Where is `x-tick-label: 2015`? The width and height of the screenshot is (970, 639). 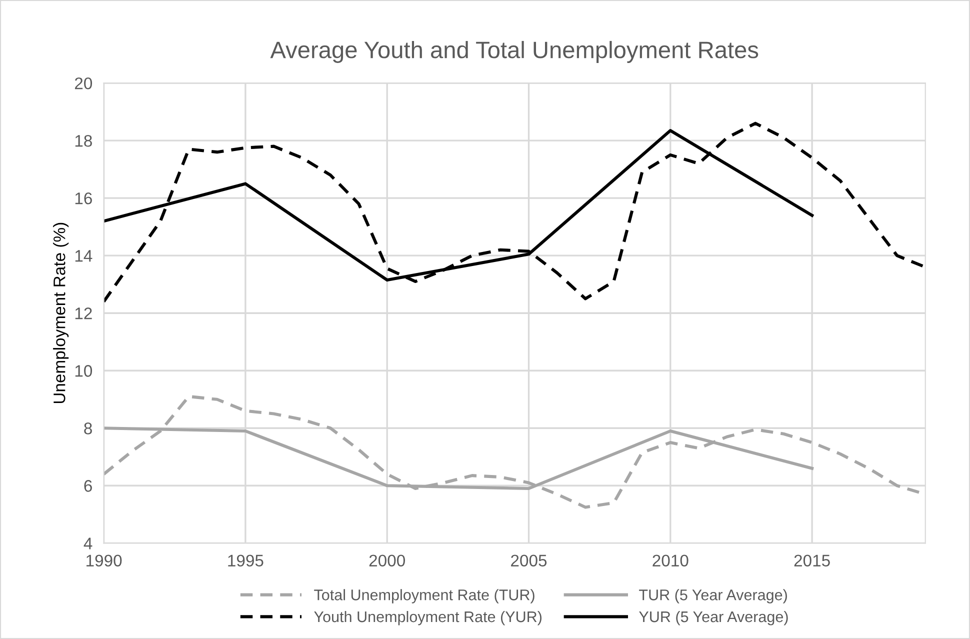 x-tick-label: 2015 is located at coordinates (812, 560).